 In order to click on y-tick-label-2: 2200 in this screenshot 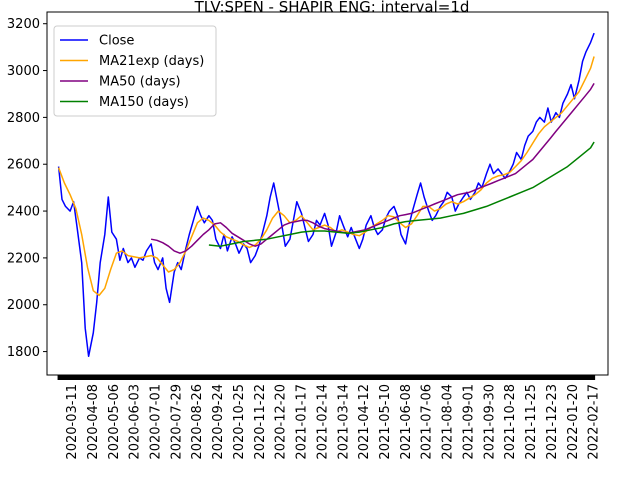, I will do `click(23, 258)`.